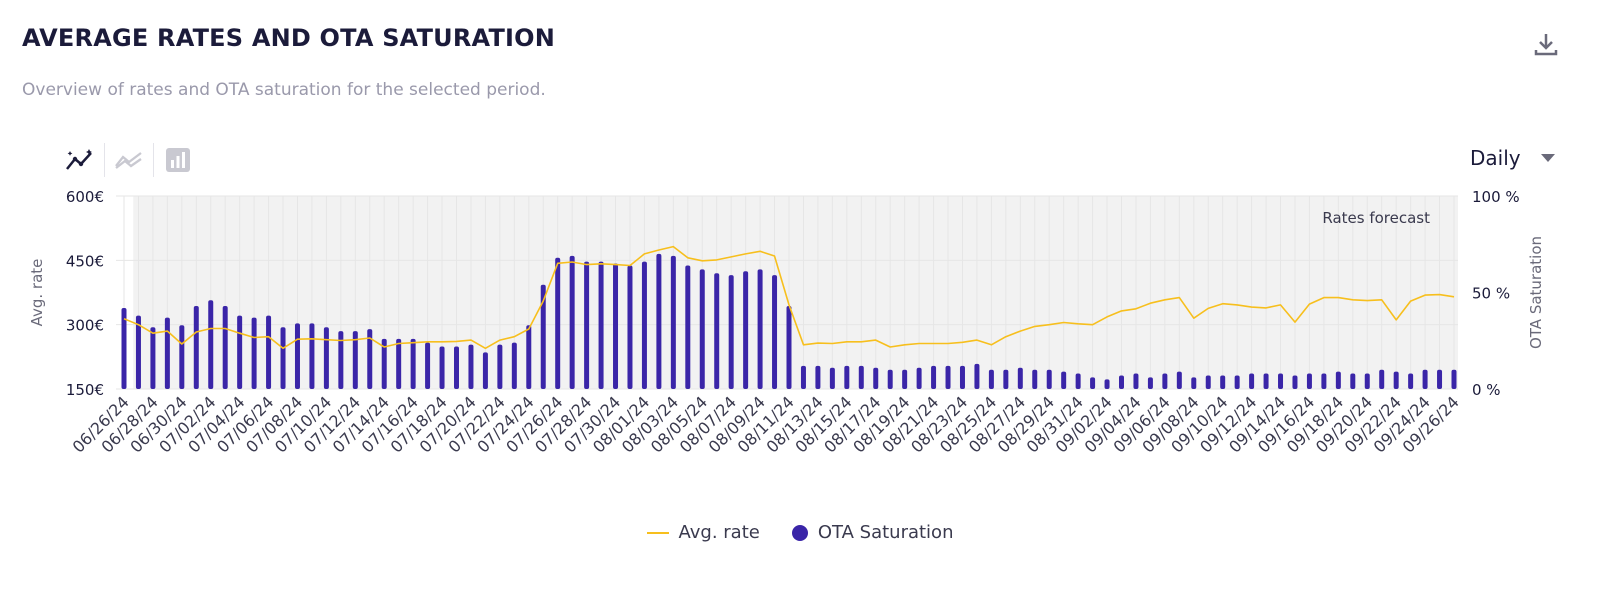  What do you see at coordinates (1546, 44) in the screenshot?
I see `download-icon` at bounding box center [1546, 44].